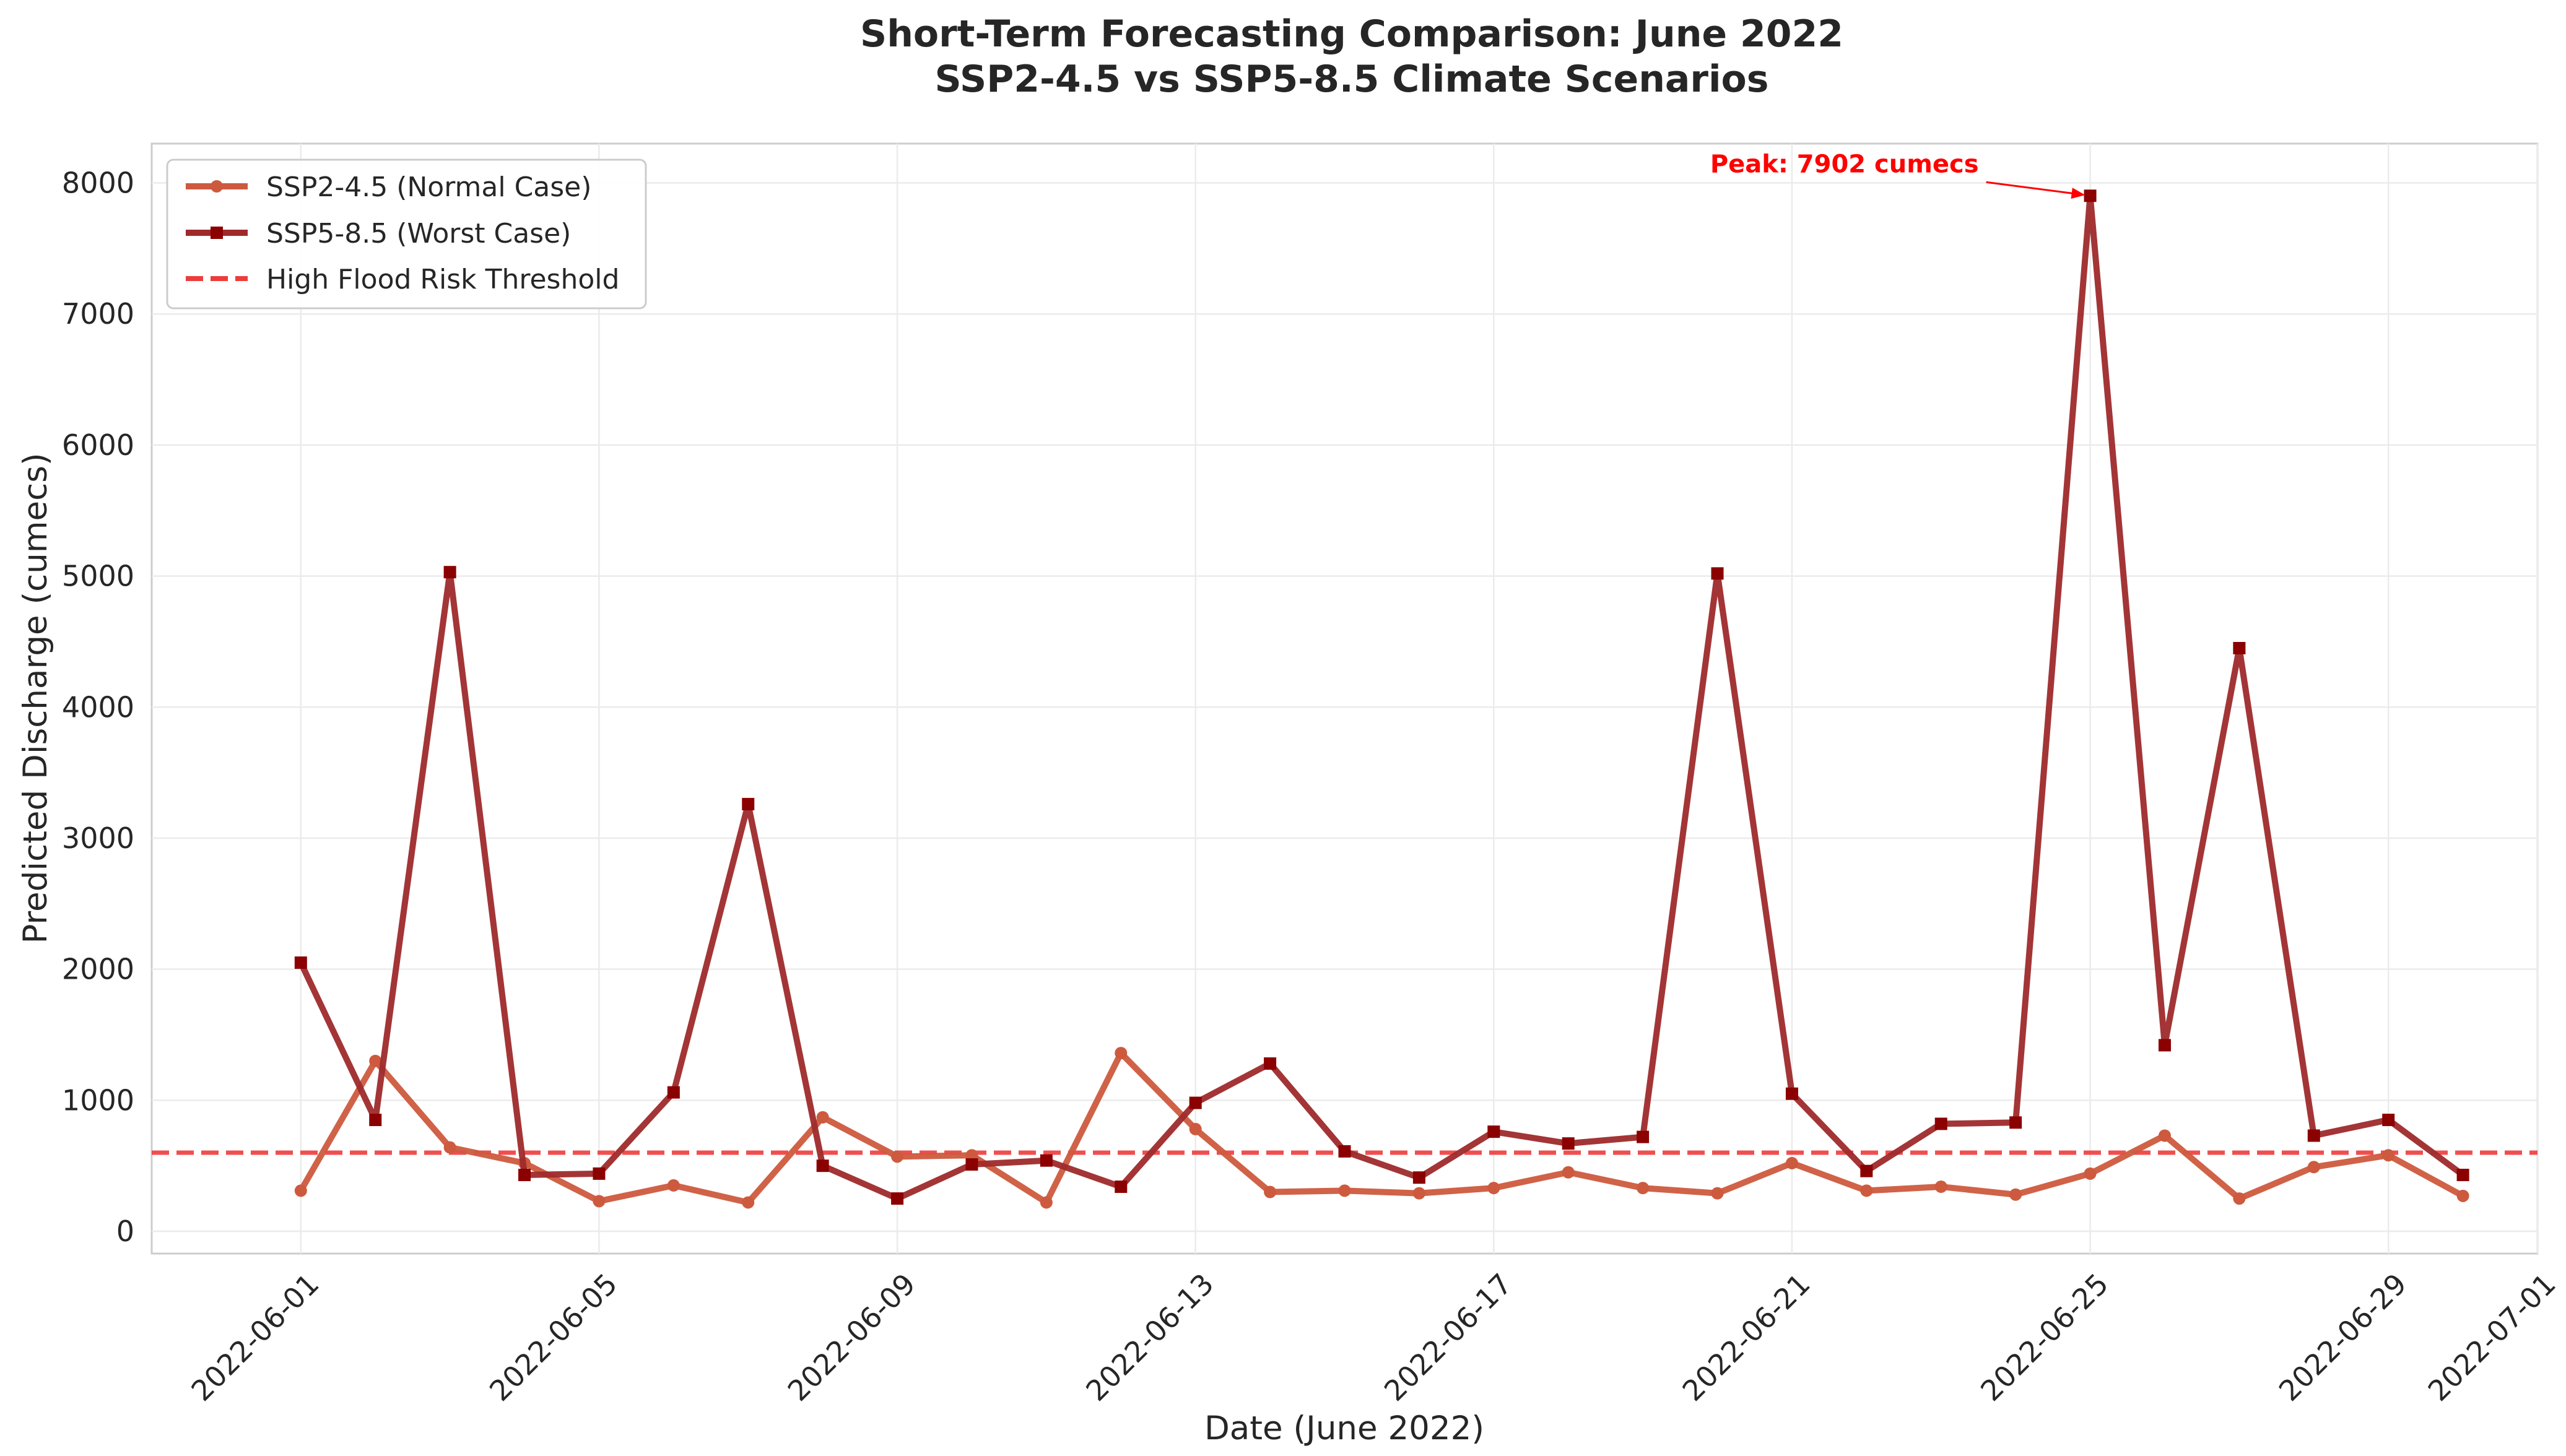 The height and width of the screenshot is (1456, 2566). I want to click on x-tick-label: 2022-06-21, so click(1746, 1338).